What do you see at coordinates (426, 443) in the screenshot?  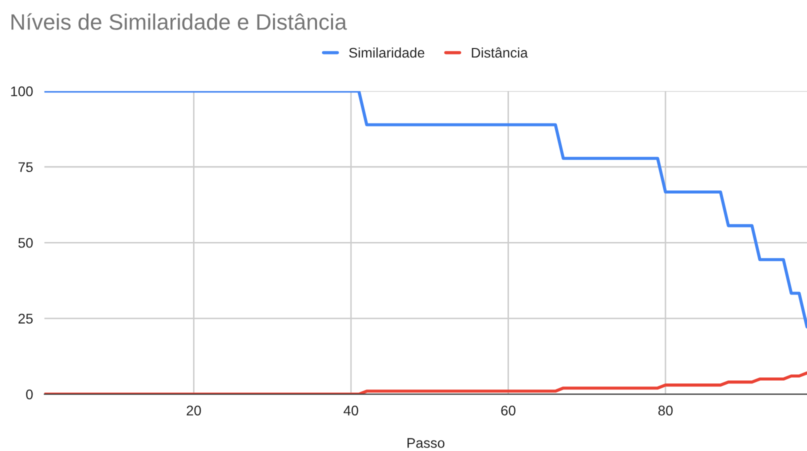 I see `x-axis-title: Passo` at bounding box center [426, 443].